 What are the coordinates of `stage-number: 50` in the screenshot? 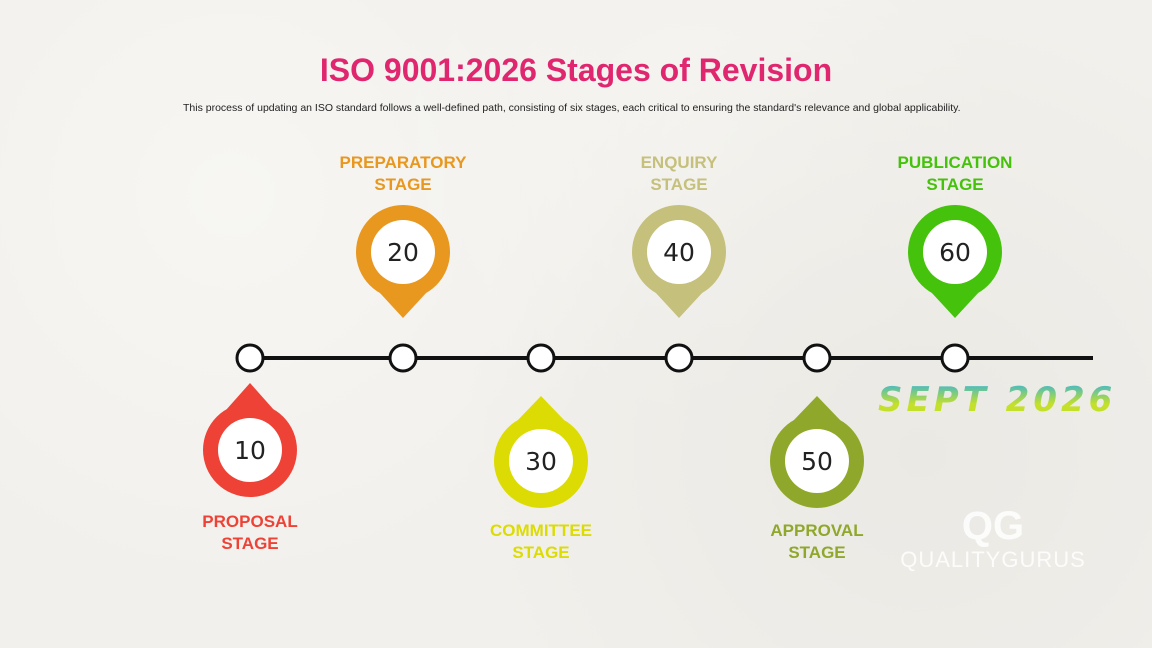 It's located at (817, 461).